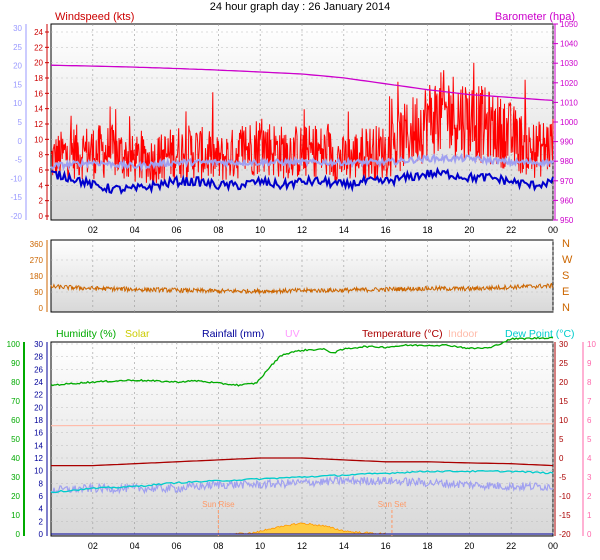 This screenshot has height=560, width=600. Describe the element at coordinates (38, 445) in the screenshot. I see `rainfall-tick-label: 14` at that location.